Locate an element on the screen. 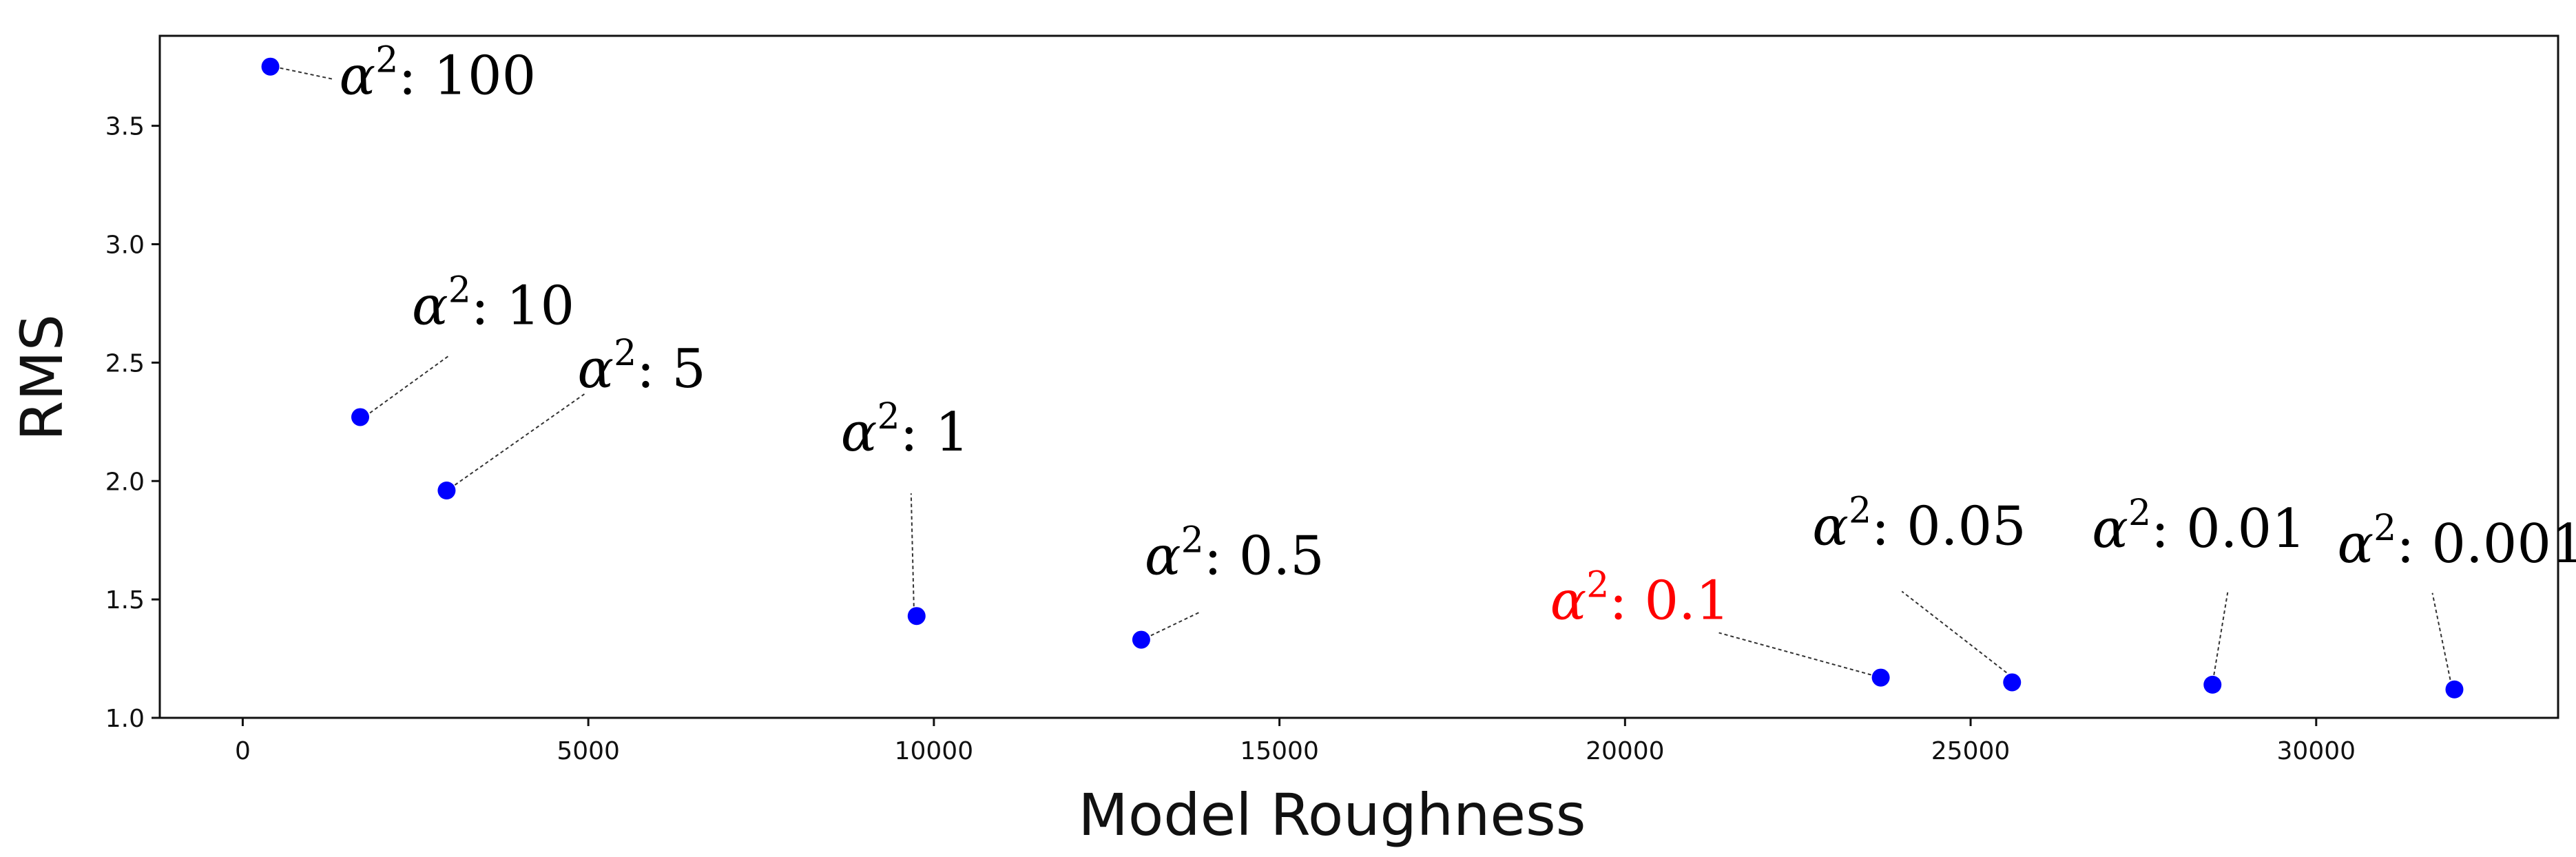  annotation-value: : 0.1 is located at coordinates (1669, 601).